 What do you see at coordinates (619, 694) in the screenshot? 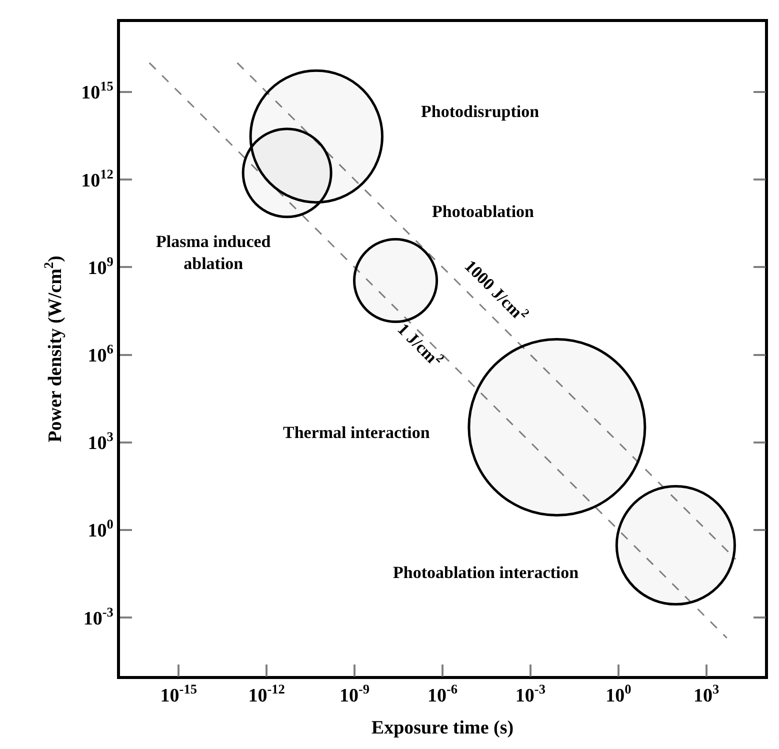
I see `x-tick-label: 10$^{0}$` at bounding box center [619, 694].